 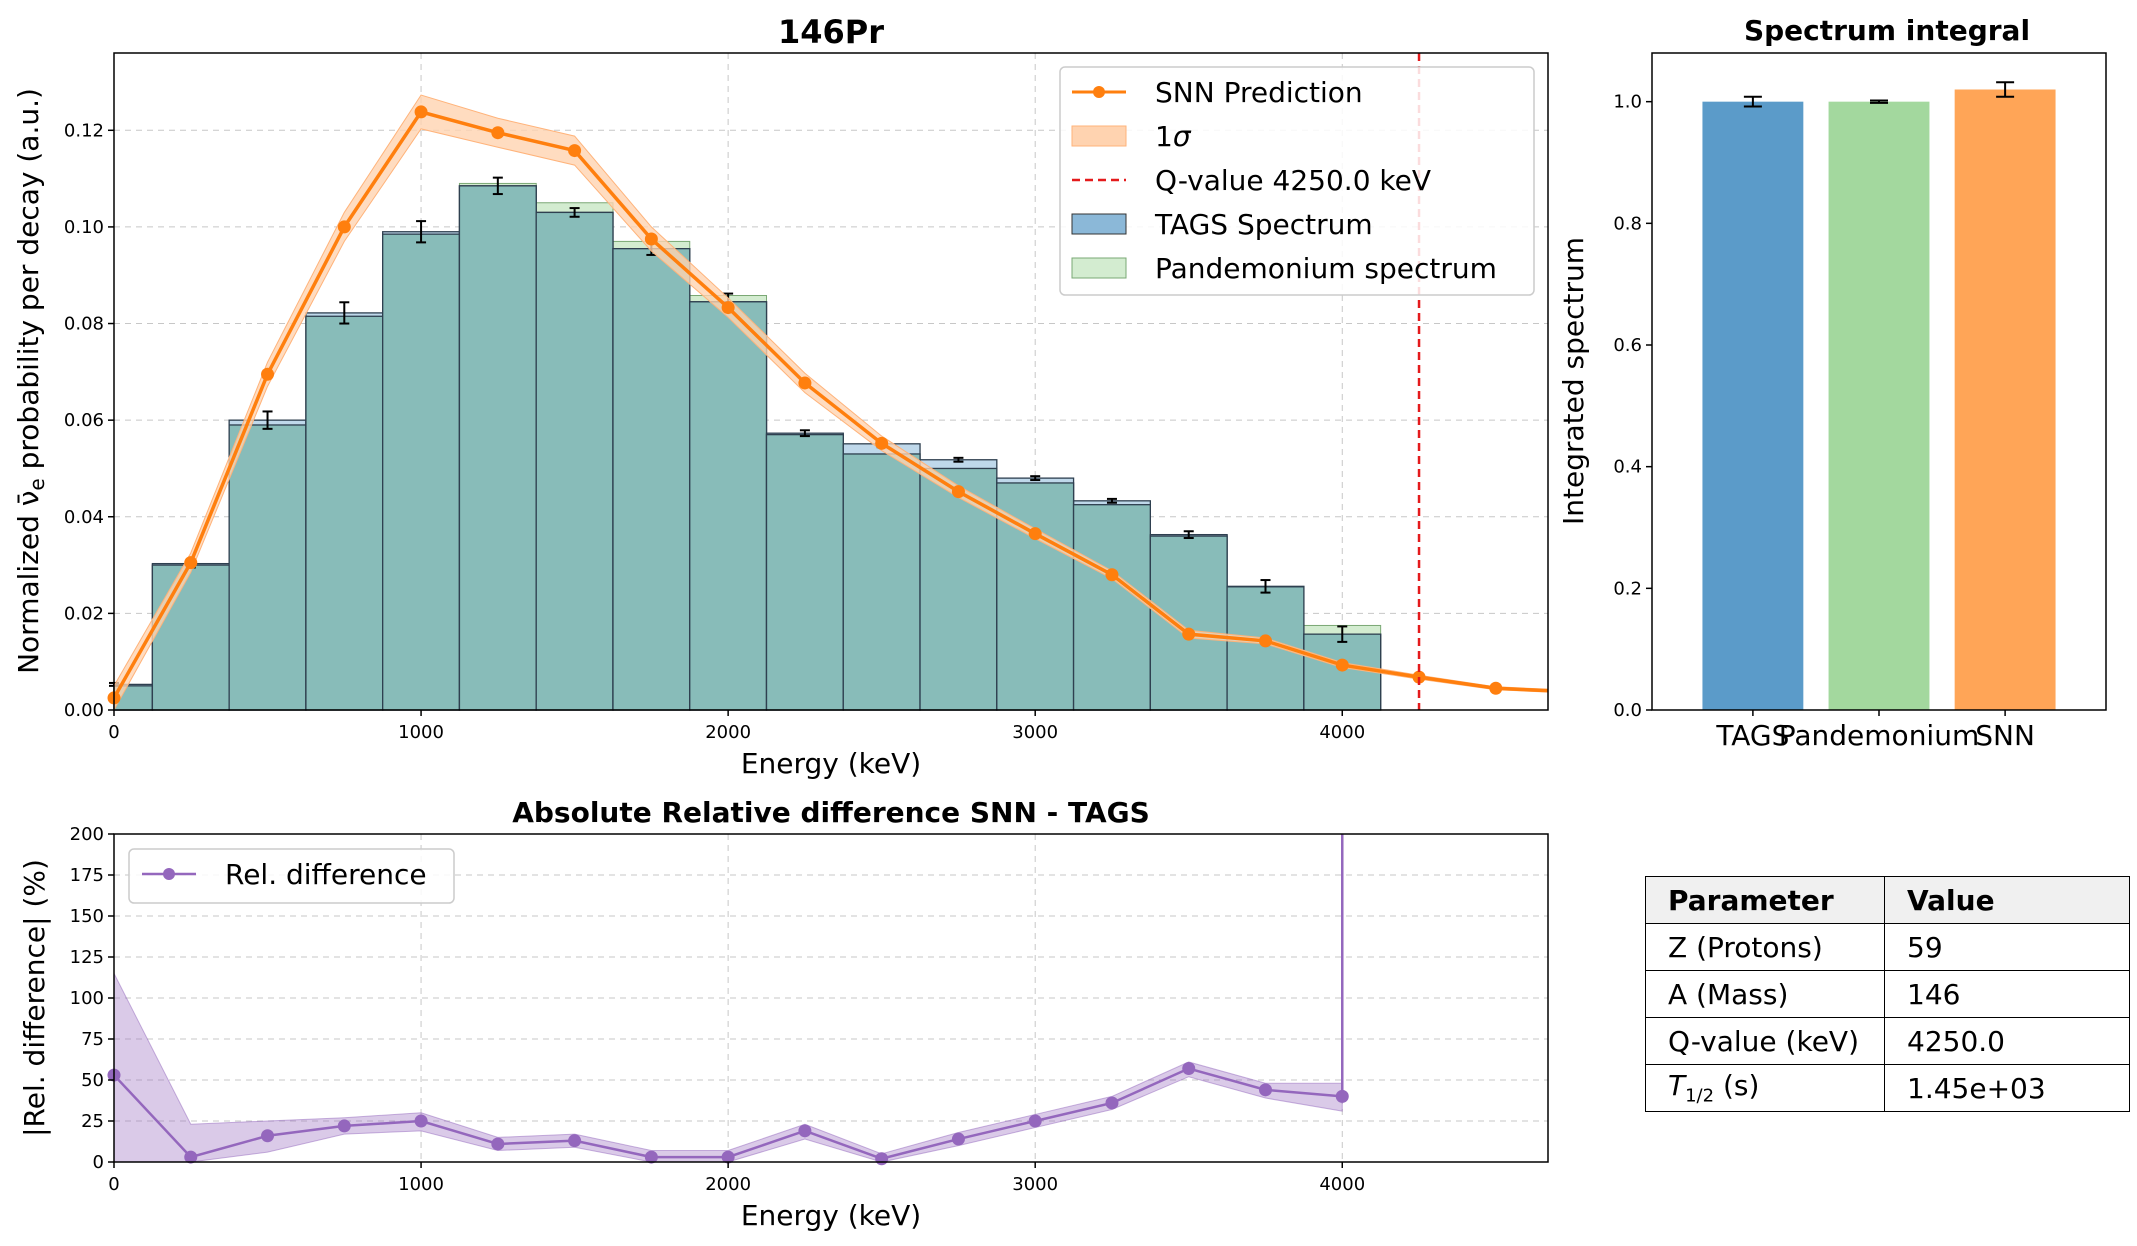 What do you see at coordinates (831, 32) in the screenshot?
I see `main-title: 146Pr` at bounding box center [831, 32].